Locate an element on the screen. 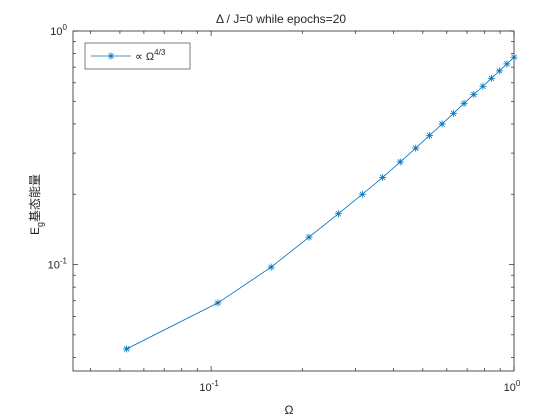 The image size is (560, 420). x-tick-label: 10⁰ is located at coordinates (512, 386).